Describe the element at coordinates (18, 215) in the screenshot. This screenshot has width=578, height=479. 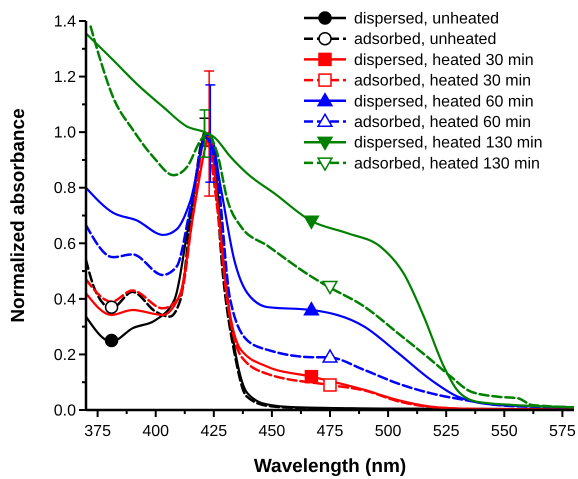
I see `y-axis-title: Normalized absorbance` at that location.